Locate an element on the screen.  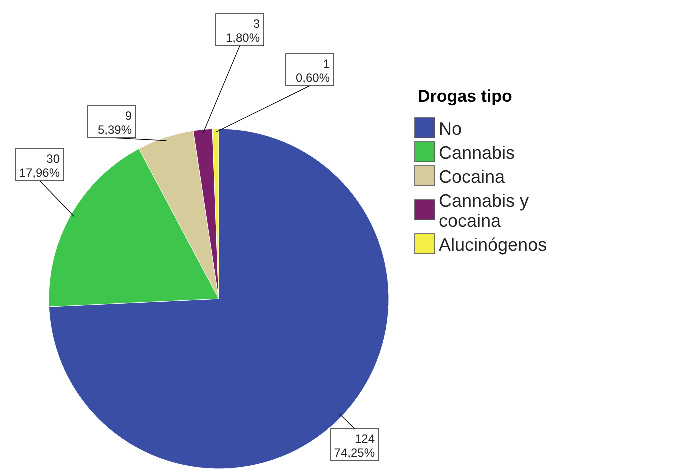
data-label: 9 5,39% is located at coordinates (115, 123).